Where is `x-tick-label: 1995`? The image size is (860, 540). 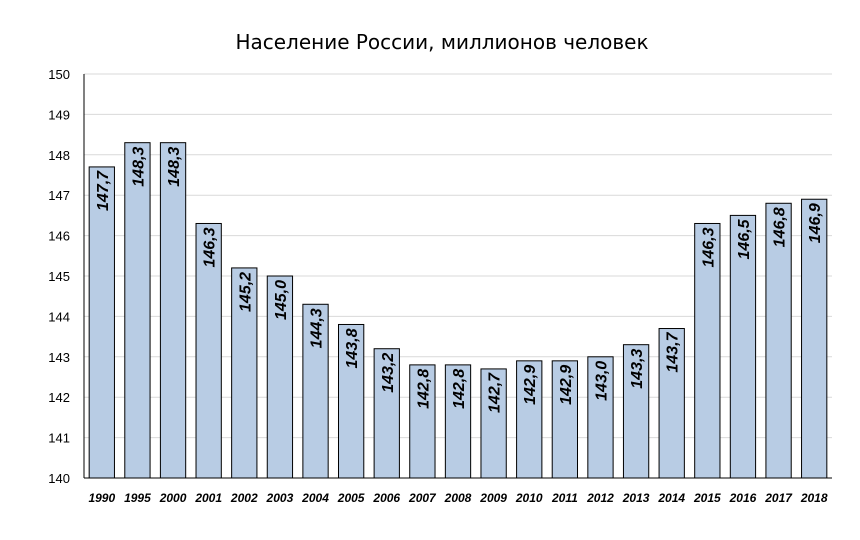
x-tick-label: 1995 is located at coordinates (137, 498).